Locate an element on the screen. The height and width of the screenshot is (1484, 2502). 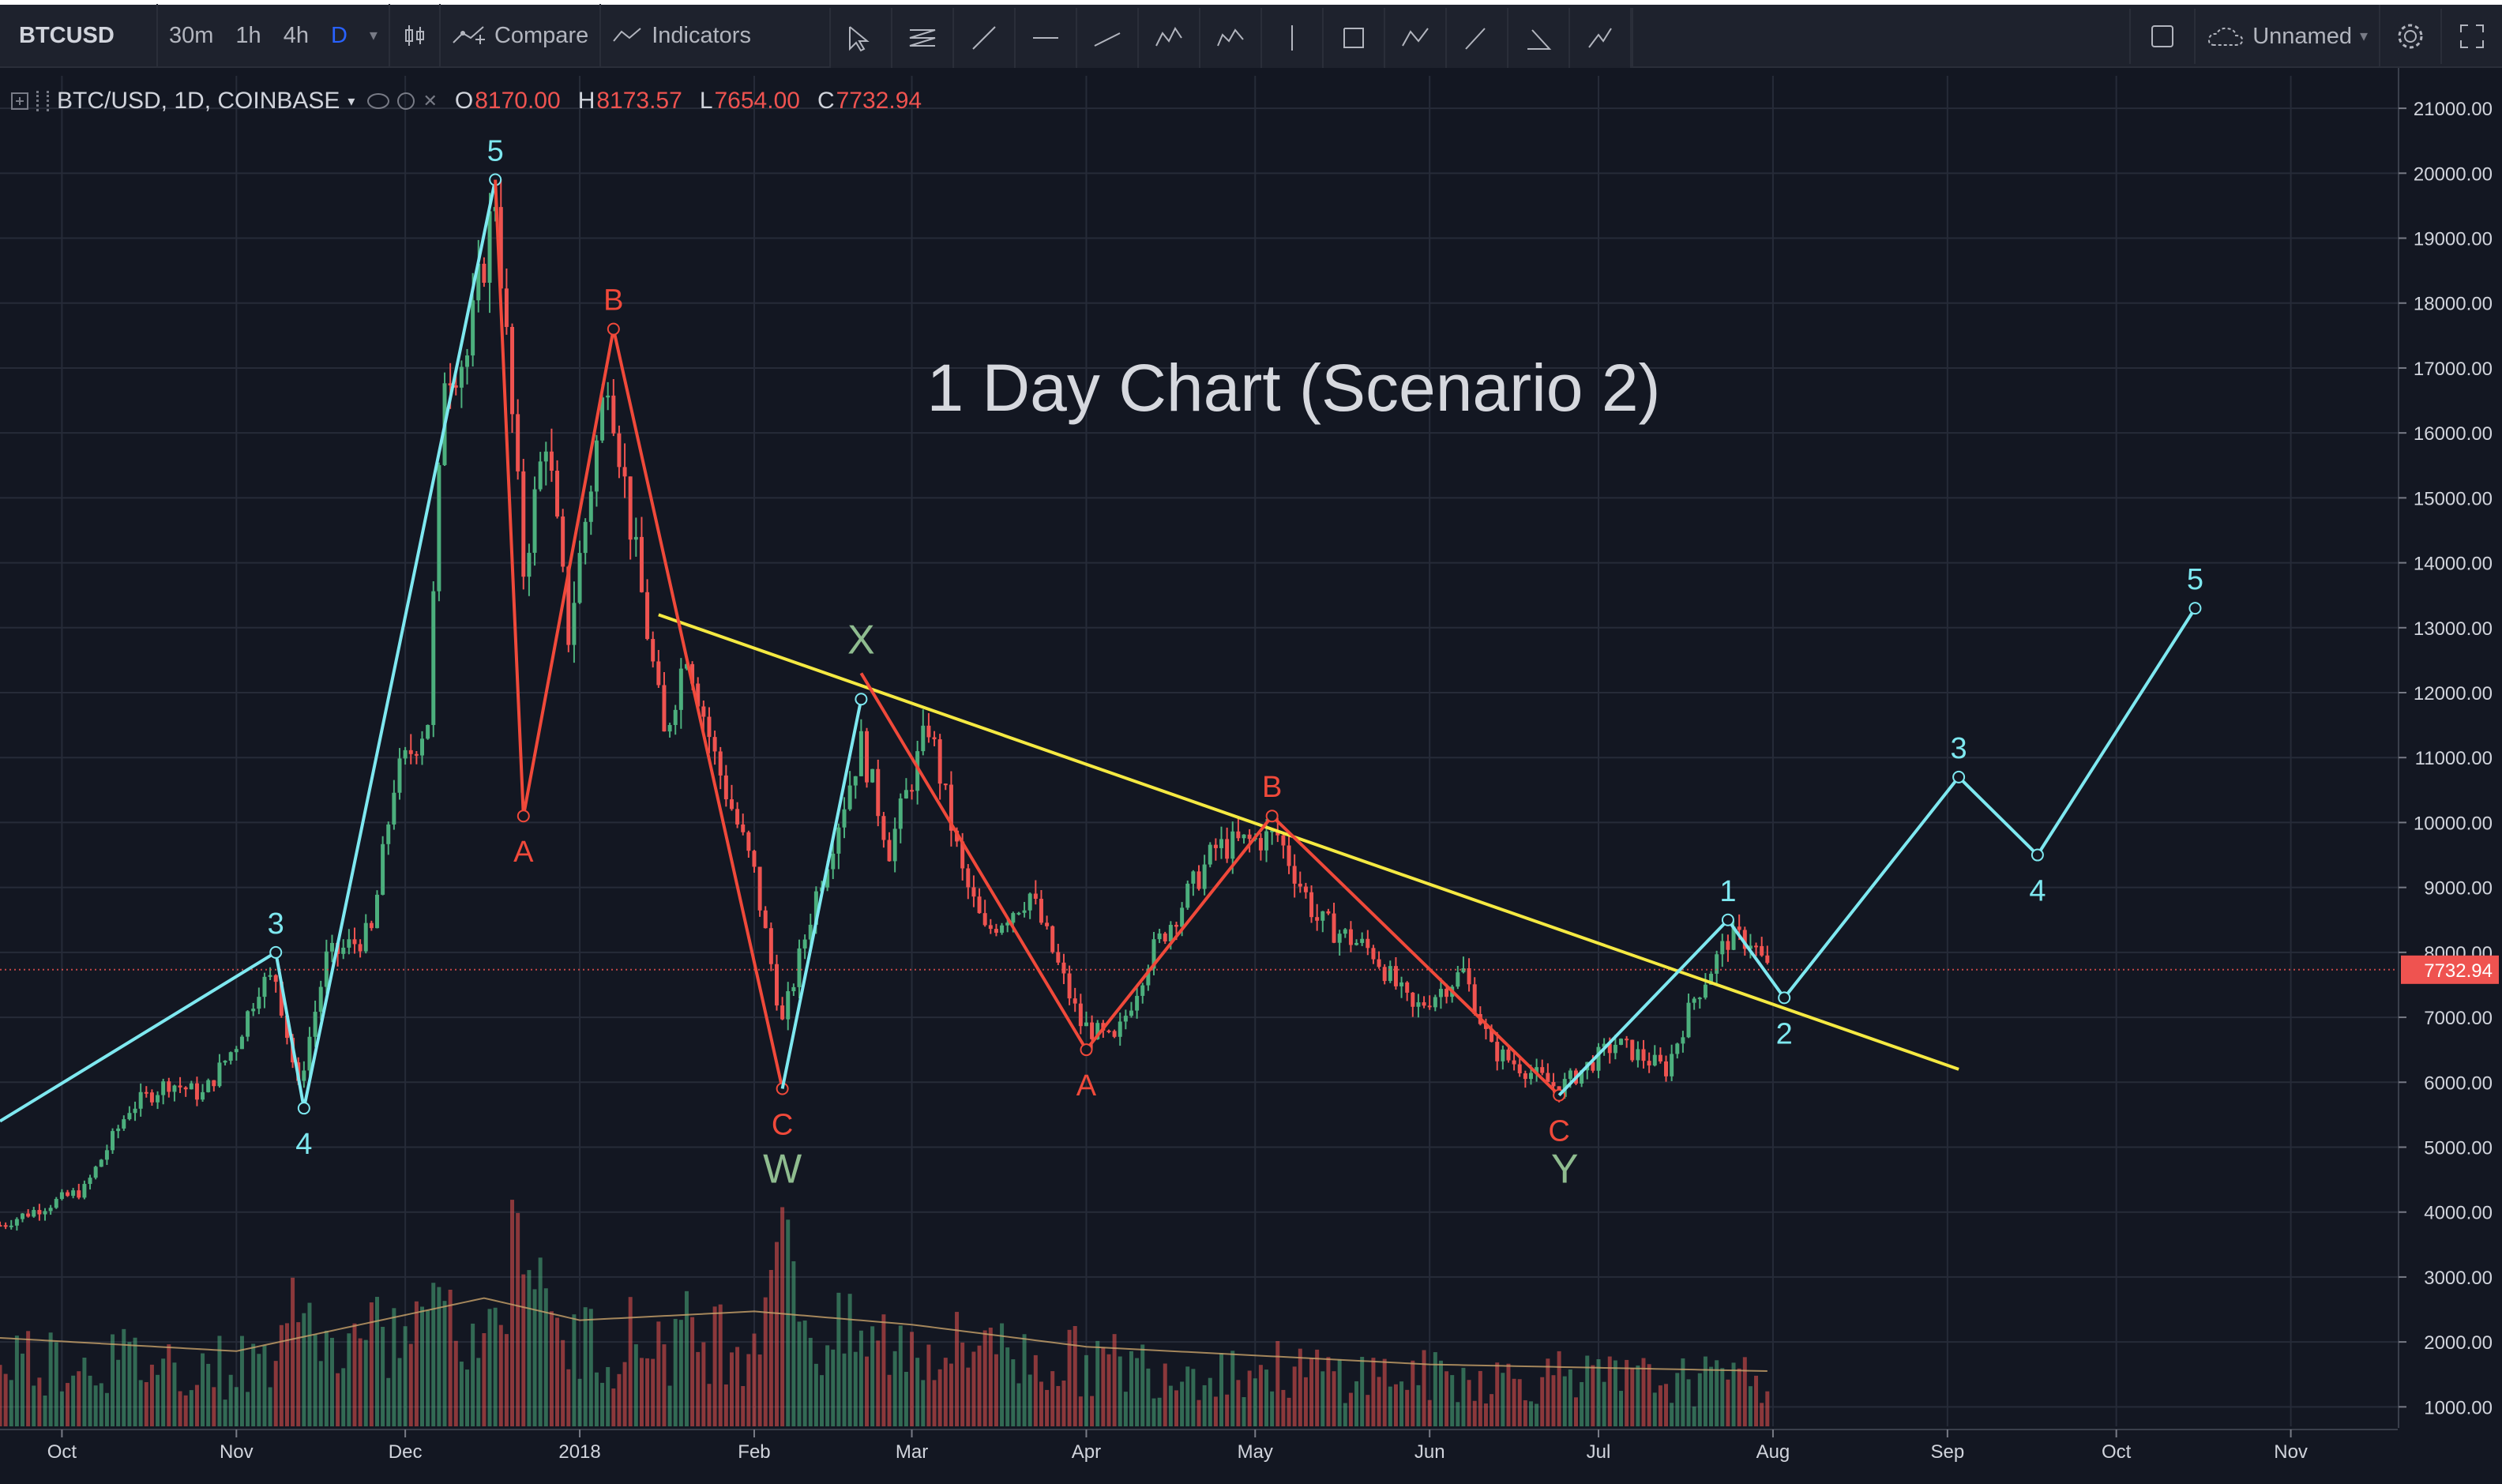
rectangle-tool is located at coordinates (1354, 38).